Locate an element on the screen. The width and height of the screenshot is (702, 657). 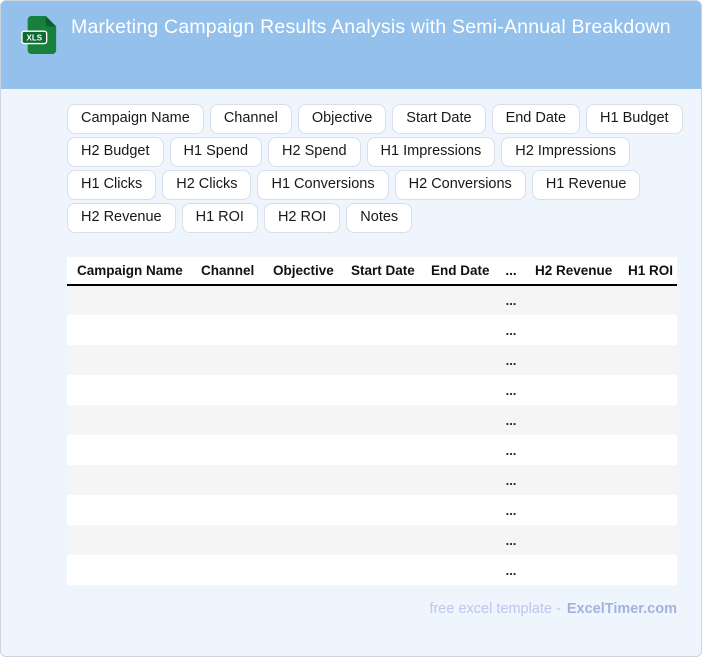
chip-h1-clicks: H1 Clicks is located at coordinates (112, 185).